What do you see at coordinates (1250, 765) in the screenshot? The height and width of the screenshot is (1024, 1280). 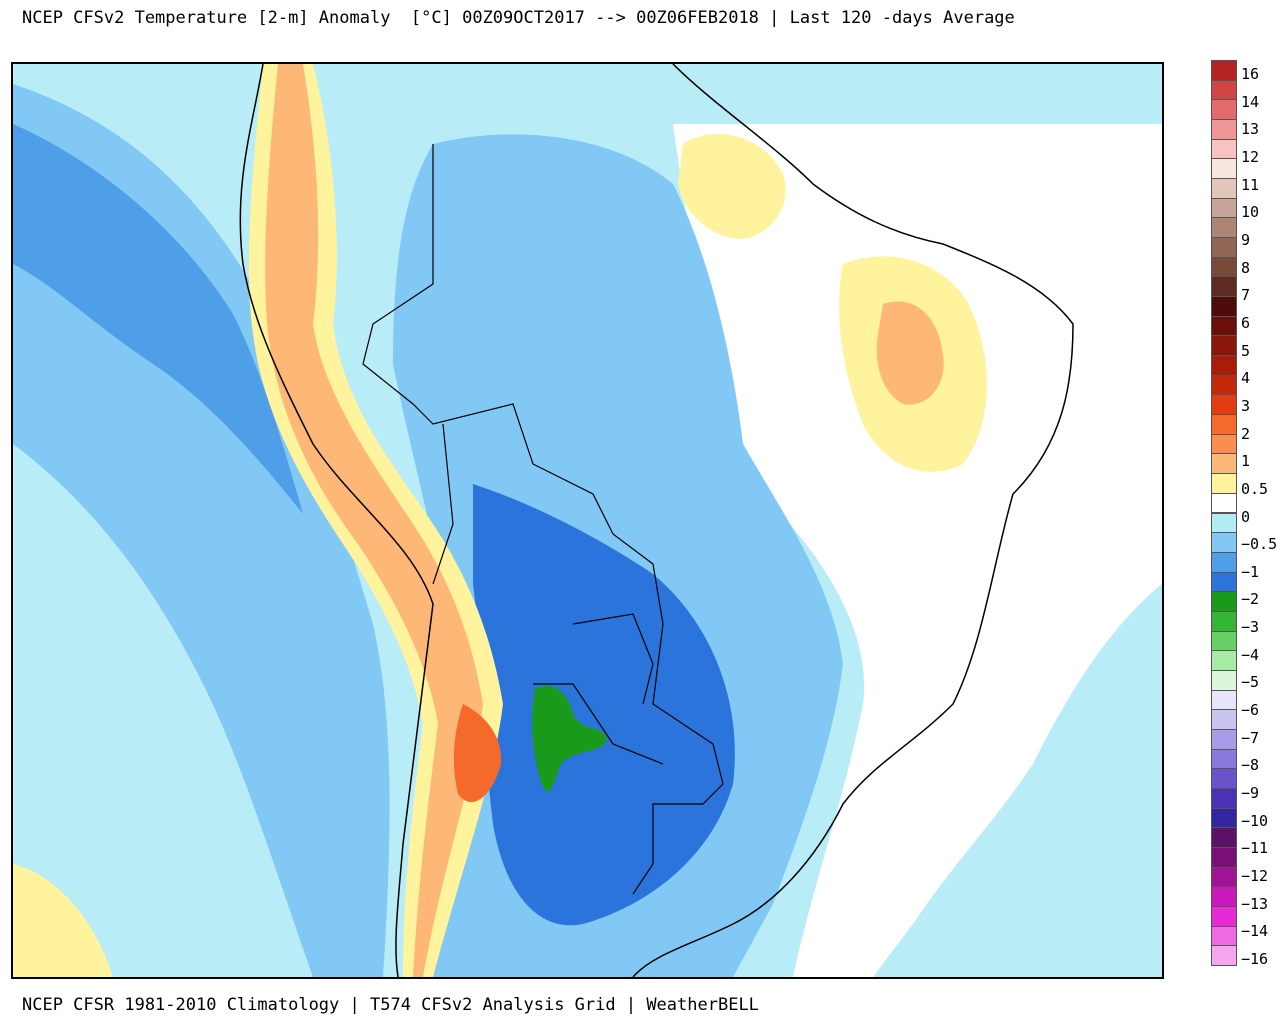 I see `legend-tick-label: −8` at bounding box center [1250, 765].